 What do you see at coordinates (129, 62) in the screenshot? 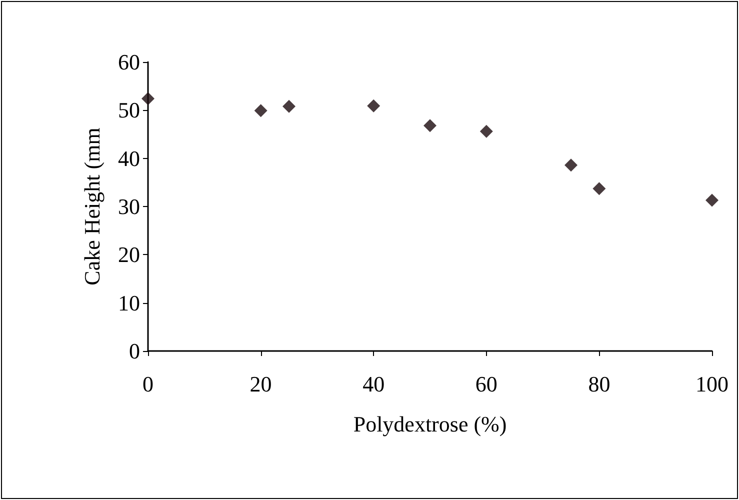
I see `y-tick-label: 60` at bounding box center [129, 62].